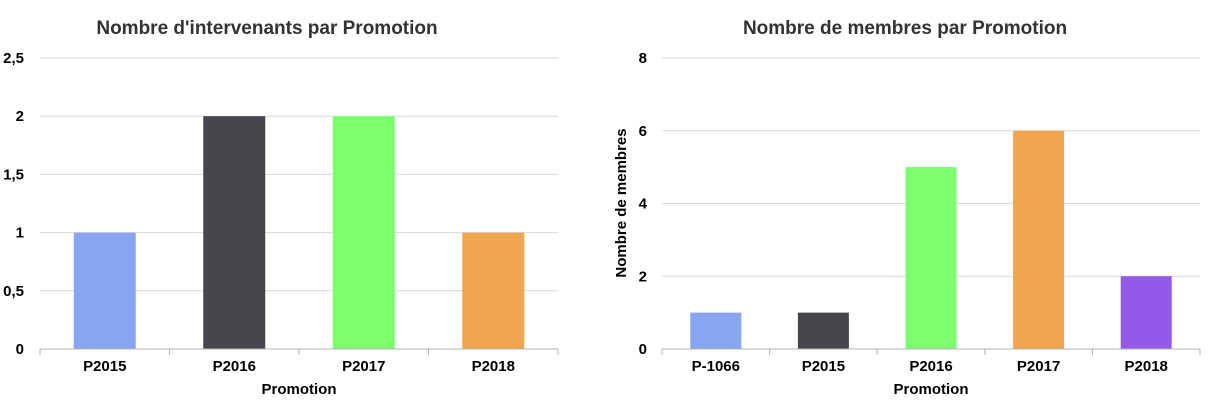  I want to click on chart-membres-ytick-label: 6, so click(643, 131).